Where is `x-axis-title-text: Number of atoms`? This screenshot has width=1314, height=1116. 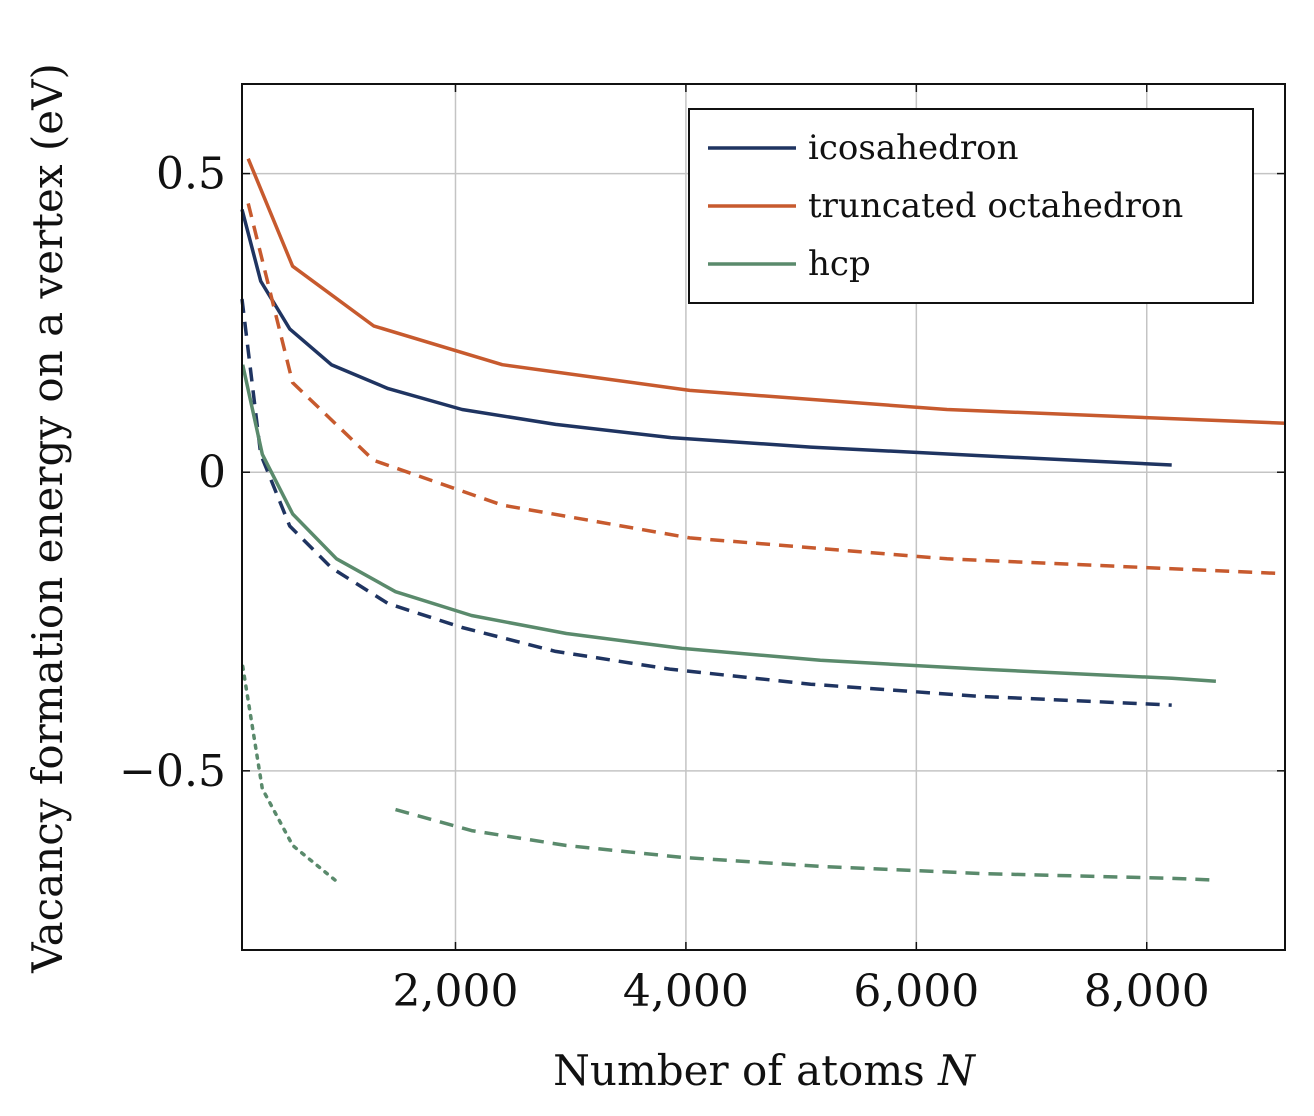 x-axis-title-text: Number of atoms is located at coordinates (739, 1070).